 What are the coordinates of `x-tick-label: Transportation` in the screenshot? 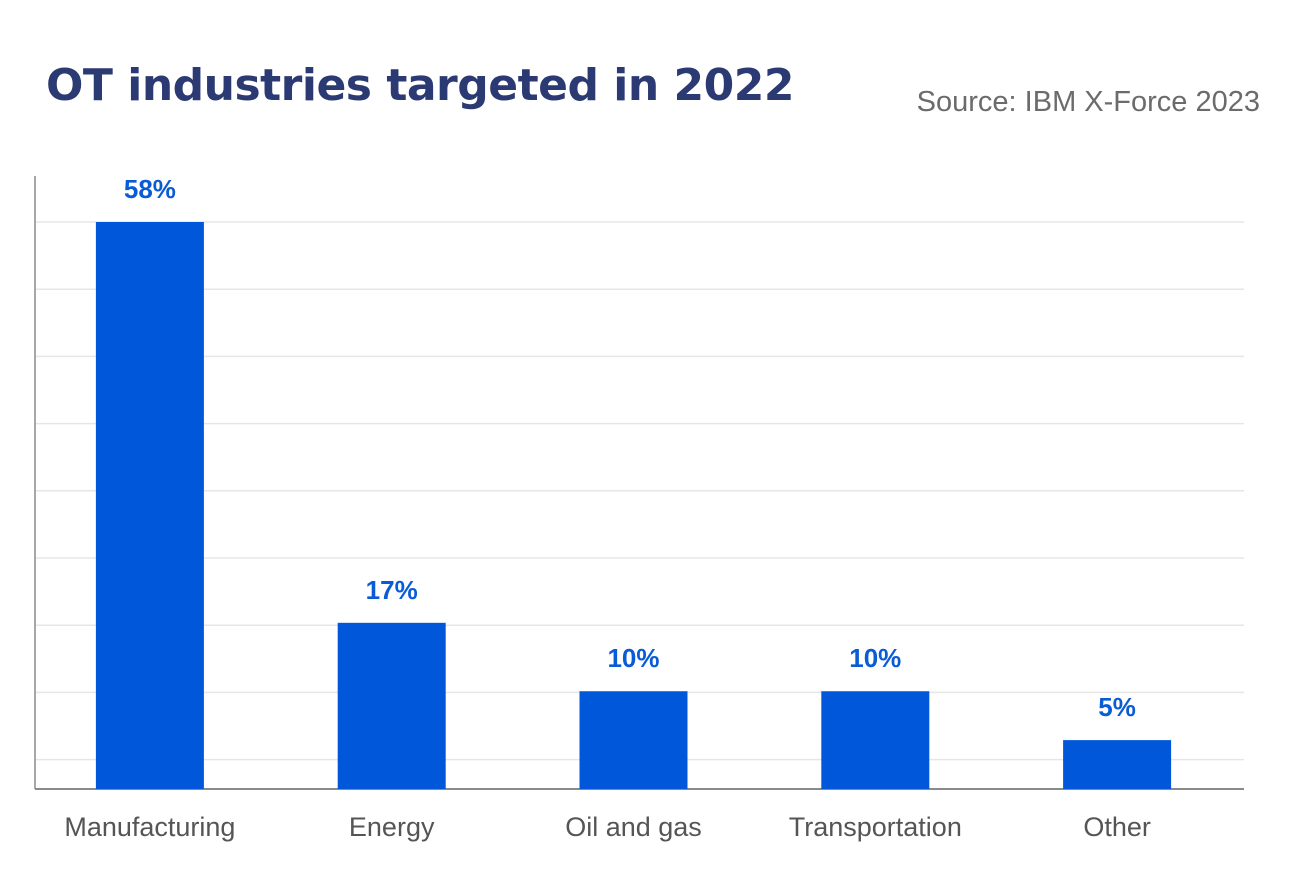 It's located at (875, 827).